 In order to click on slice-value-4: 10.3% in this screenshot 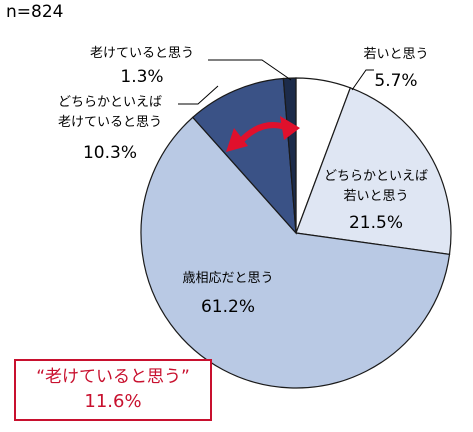, I will do `click(110, 153)`.